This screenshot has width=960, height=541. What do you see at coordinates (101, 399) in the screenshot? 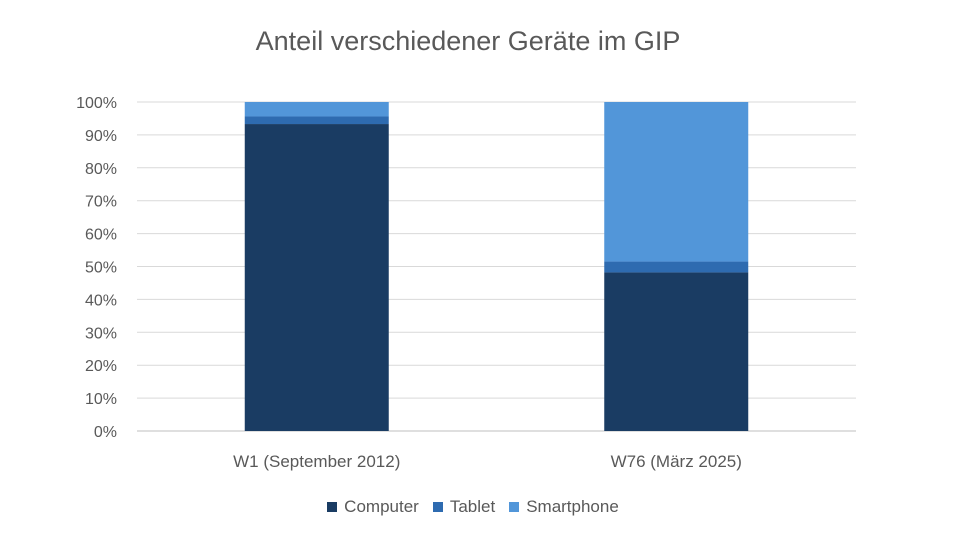
I see `y-tick-label: 10%` at bounding box center [101, 399].